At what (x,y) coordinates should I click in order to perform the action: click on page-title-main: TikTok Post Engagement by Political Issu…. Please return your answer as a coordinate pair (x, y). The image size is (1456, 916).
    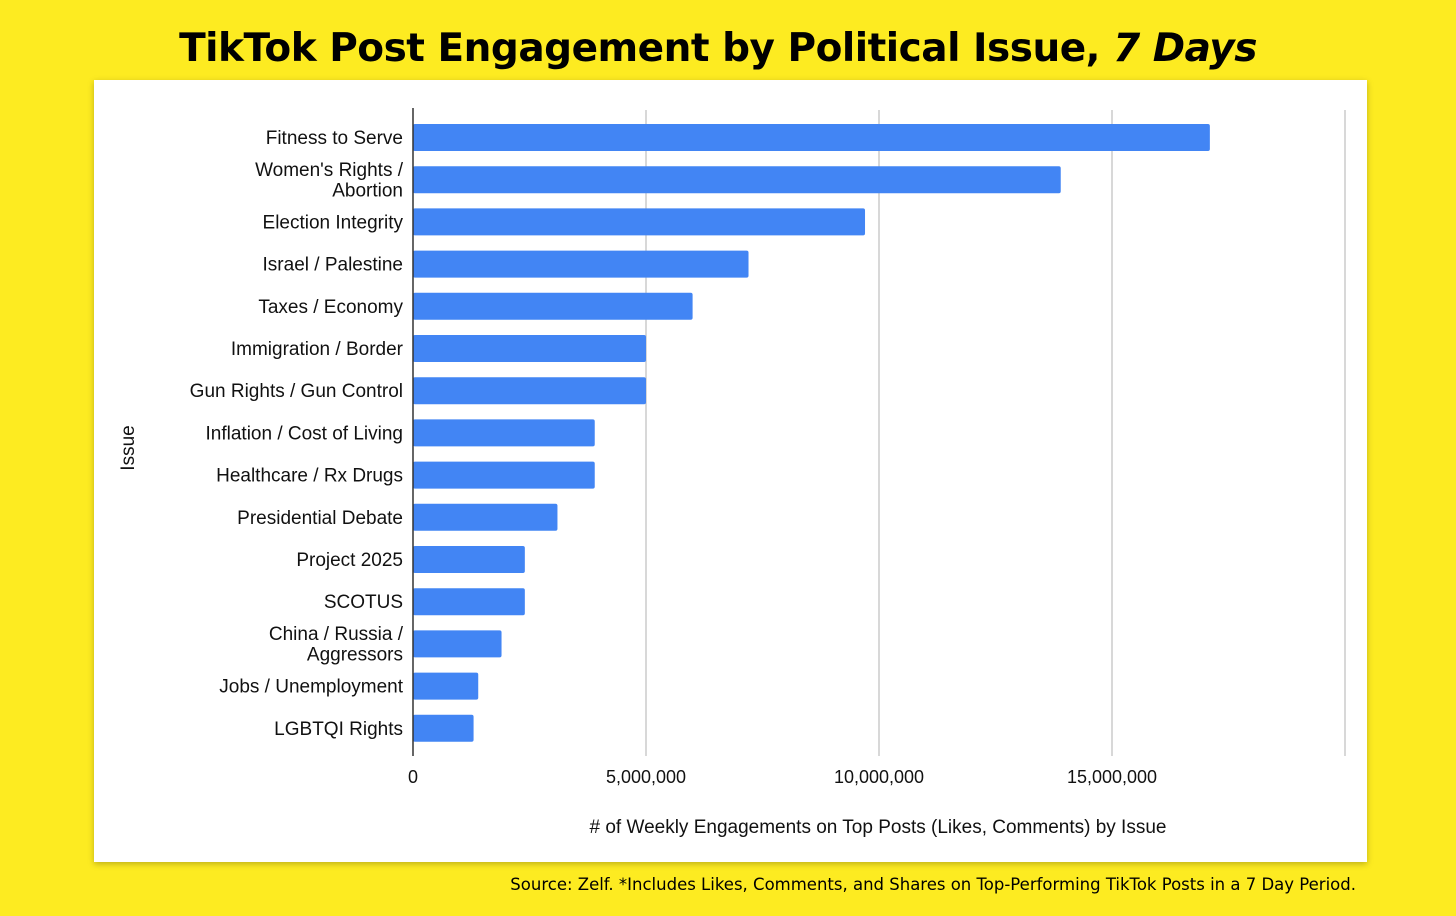
    Looking at the image, I should click on (646, 48).